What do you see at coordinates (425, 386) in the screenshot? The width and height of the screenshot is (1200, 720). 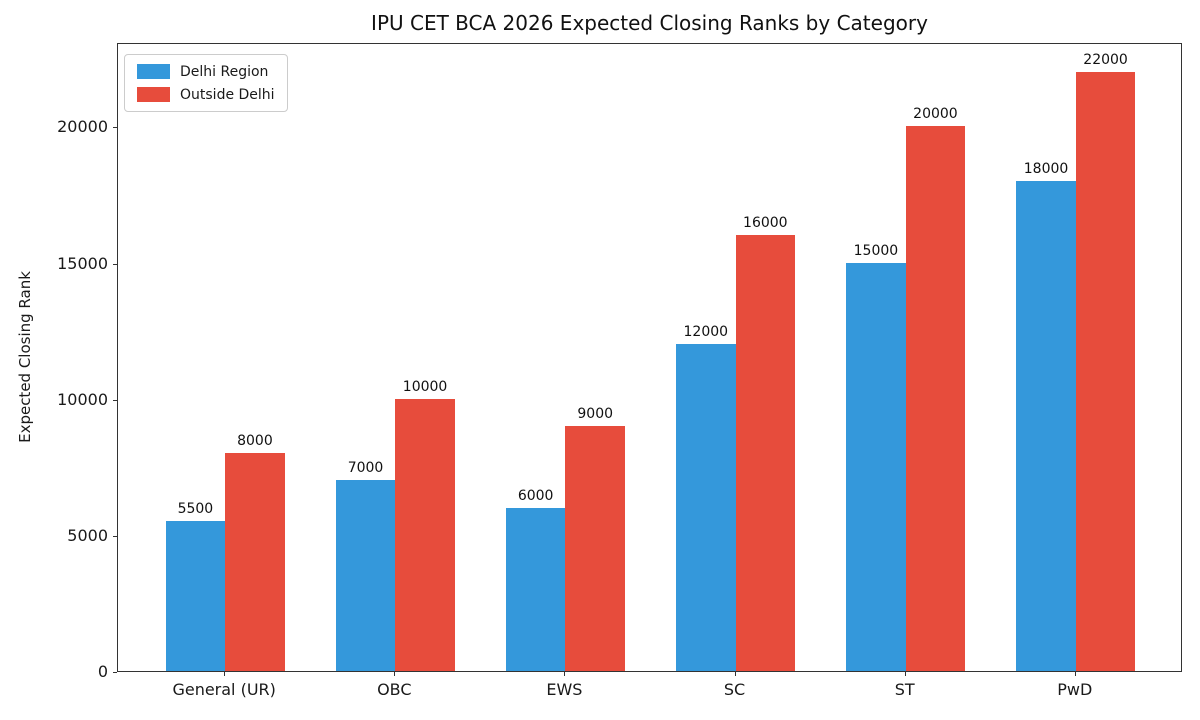 I see `bar-value-label-outside-delhi-obc: 10000` at bounding box center [425, 386].